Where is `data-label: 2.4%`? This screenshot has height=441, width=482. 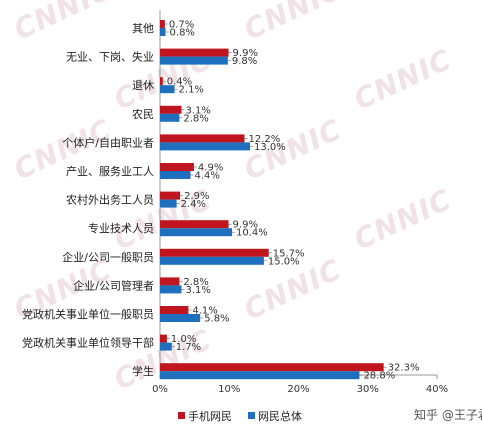 data-label: 2.4% is located at coordinates (193, 204).